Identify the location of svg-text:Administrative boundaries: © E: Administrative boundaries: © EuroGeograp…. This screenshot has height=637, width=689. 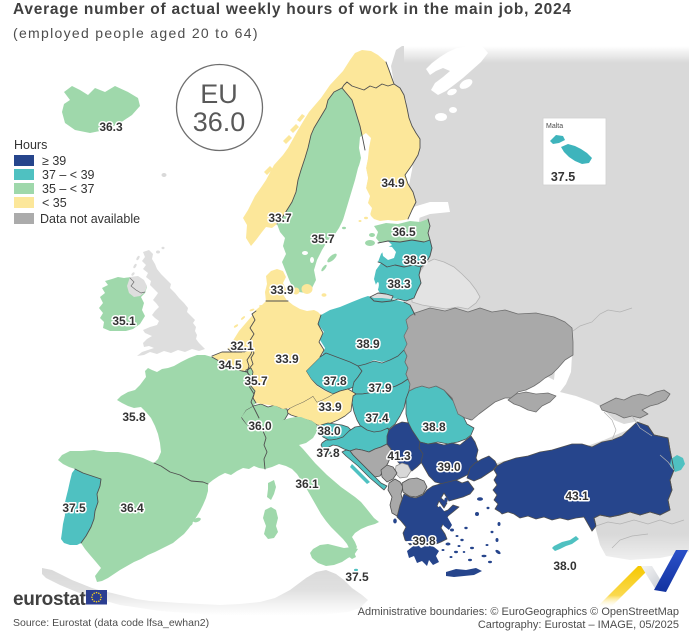
(518, 612).